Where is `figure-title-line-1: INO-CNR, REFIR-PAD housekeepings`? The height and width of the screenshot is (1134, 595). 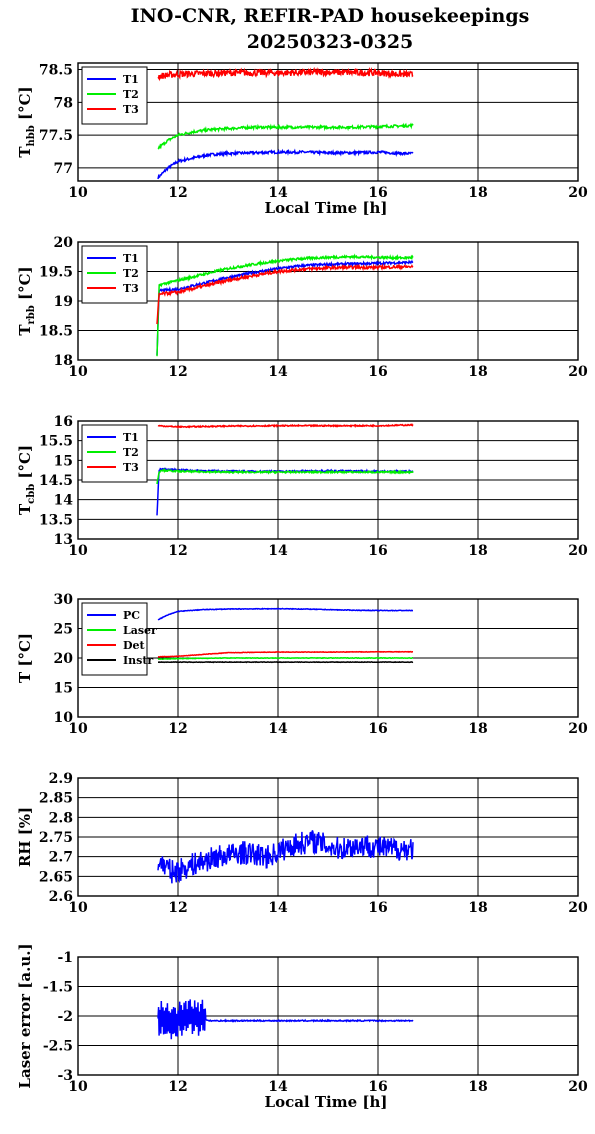
figure-title-line-1: INO-CNR, REFIR-PAD housekeepings is located at coordinates (330, 16).